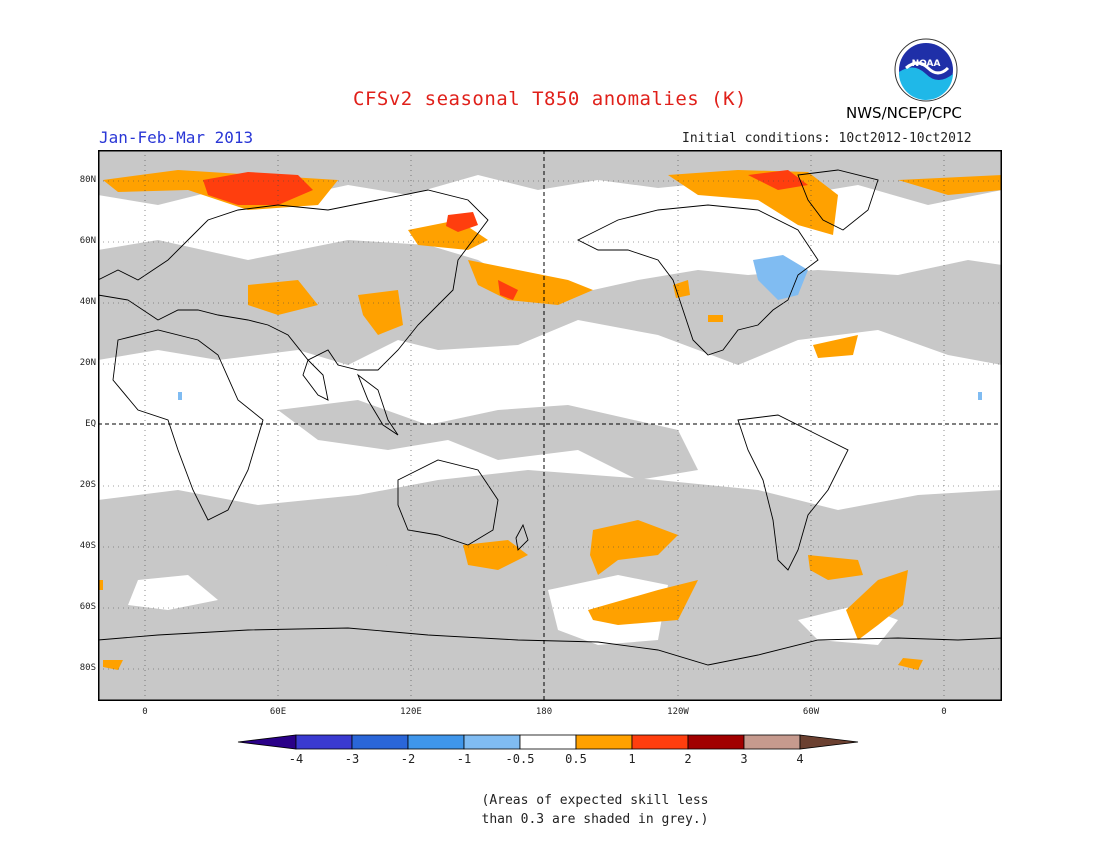 The width and height of the screenshot is (1100, 850). I want to click on lat-label: 80S, so click(87, 668).